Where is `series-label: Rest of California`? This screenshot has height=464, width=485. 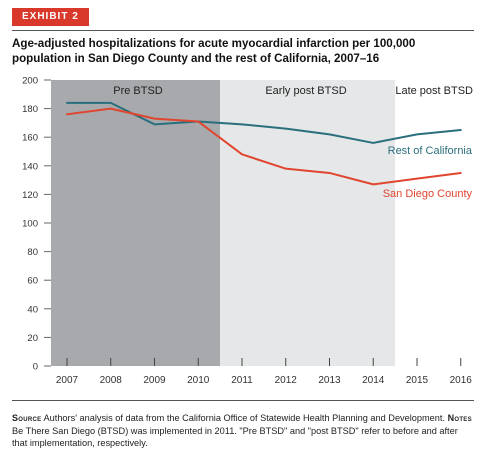 series-label: Rest of California is located at coordinates (430, 151).